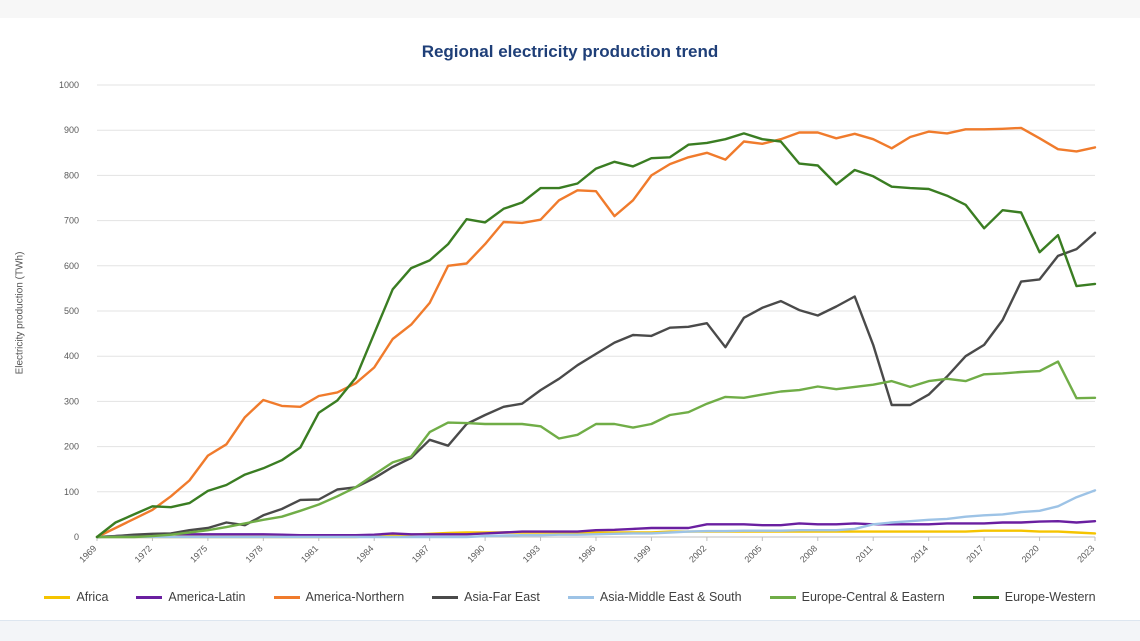 The width and height of the screenshot is (1140, 641). What do you see at coordinates (697, 553) in the screenshot?
I see `x-tick-label: 2002` at bounding box center [697, 553].